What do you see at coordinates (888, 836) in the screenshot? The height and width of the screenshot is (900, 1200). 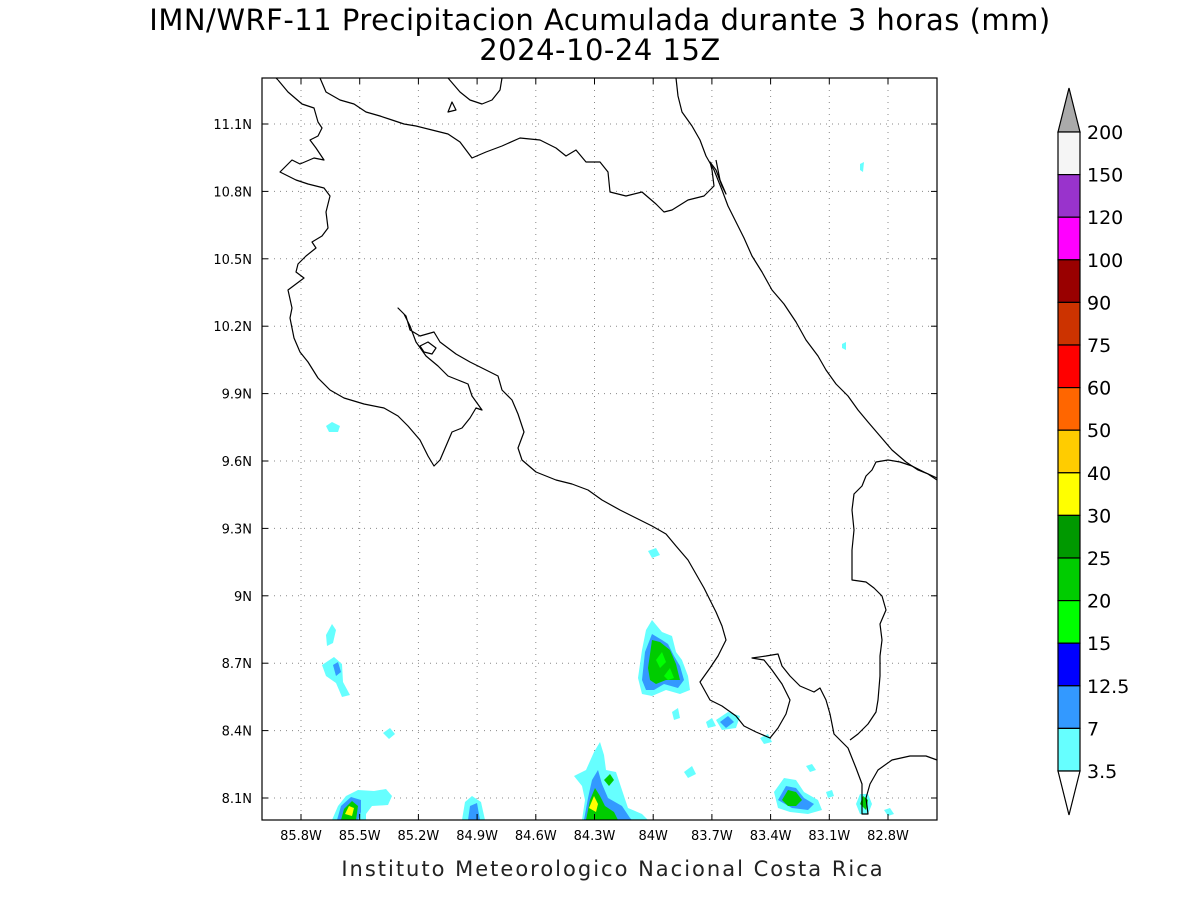 I see `lon-label: 82.8W` at bounding box center [888, 836].